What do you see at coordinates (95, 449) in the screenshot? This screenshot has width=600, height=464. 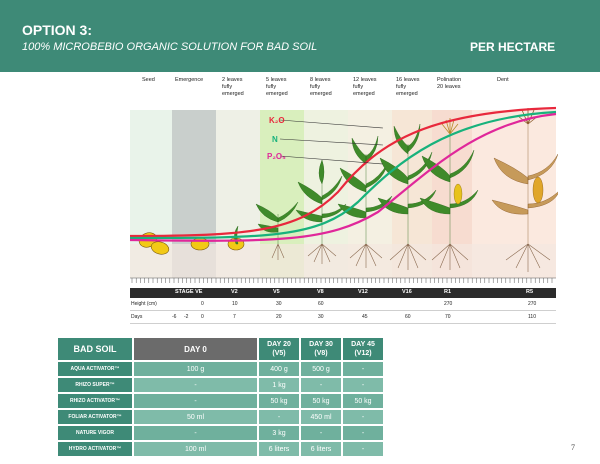 I see `product-name: HYDRO ACTIVATOR™` at bounding box center [95, 449].